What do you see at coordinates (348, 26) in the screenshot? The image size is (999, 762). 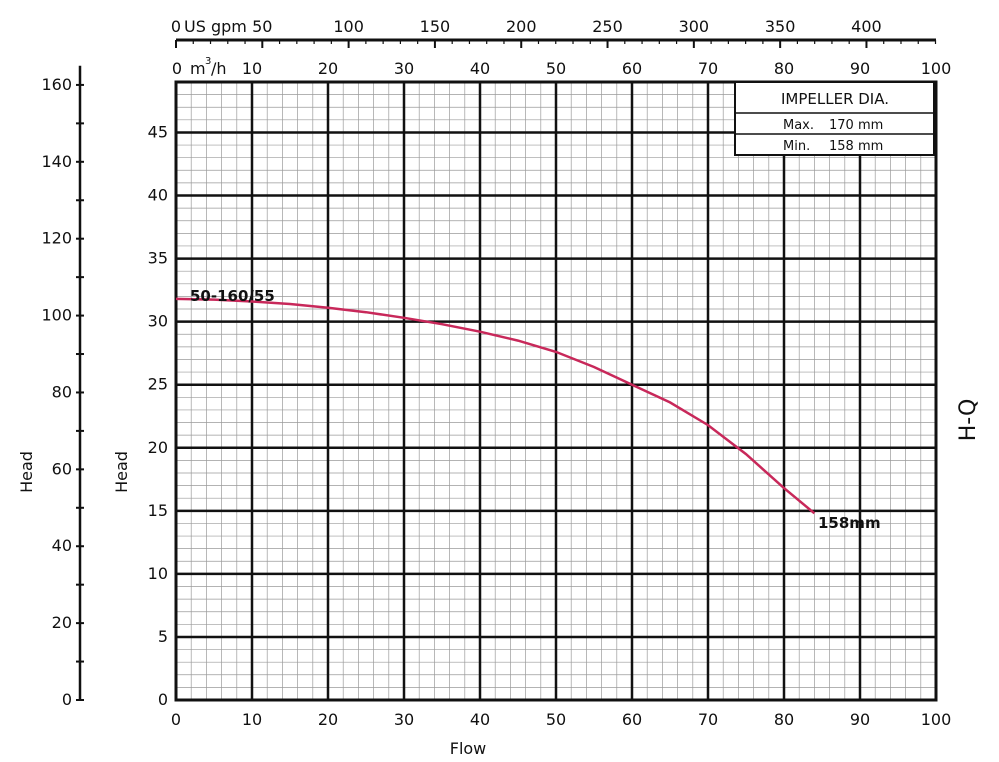 I see `gpm-tick-label: 100` at bounding box center [348, 26].